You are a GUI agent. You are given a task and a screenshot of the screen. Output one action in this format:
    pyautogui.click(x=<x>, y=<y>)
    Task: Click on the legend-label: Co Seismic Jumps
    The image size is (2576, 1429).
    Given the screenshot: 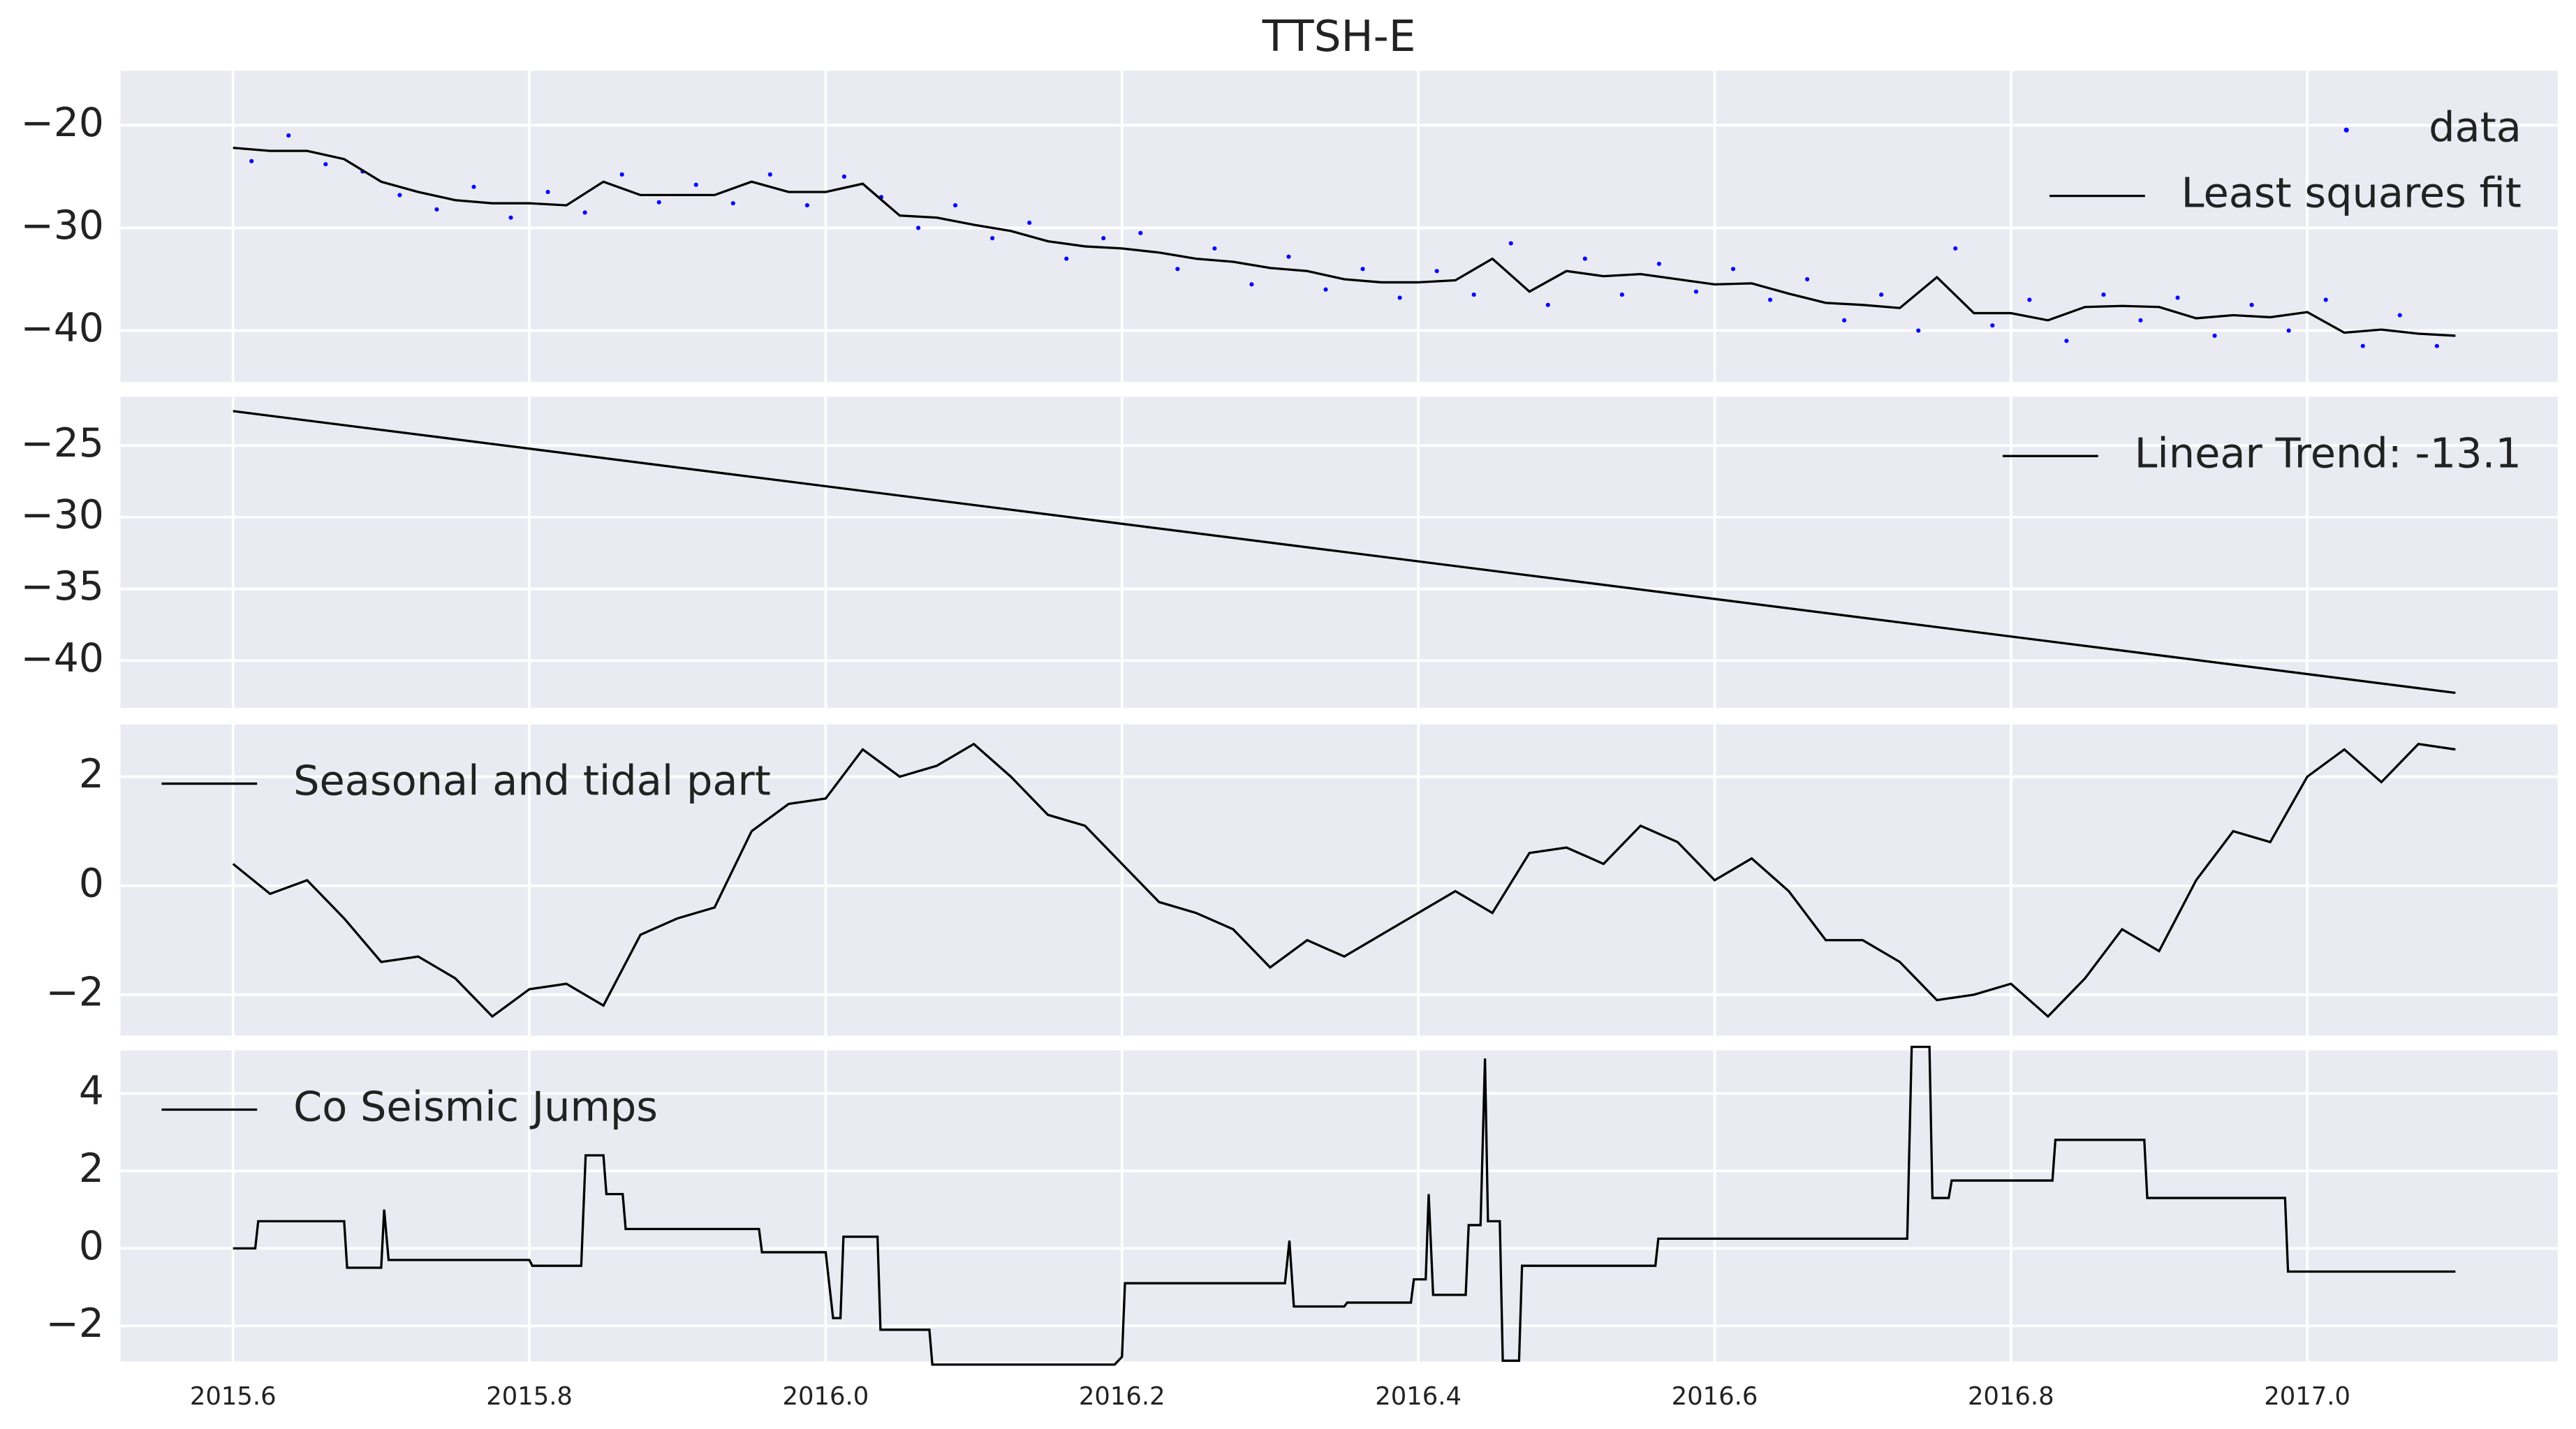 What is the action you would take?
    pyautogui.click(x=475, y=1107)
    